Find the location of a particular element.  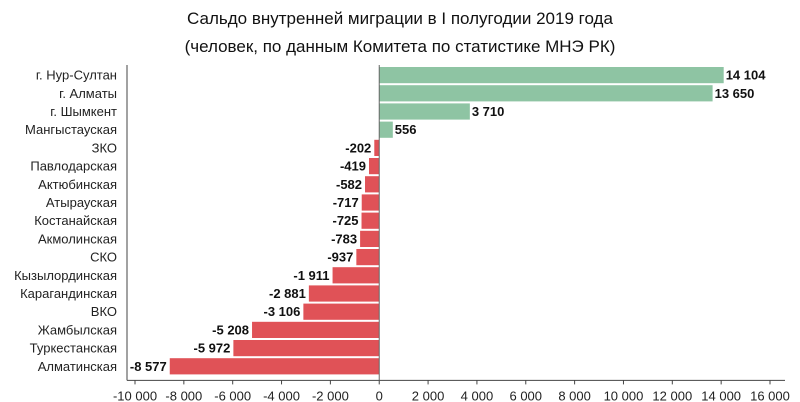

category-label: г. Нур-Султан is located at coordinates (76, 75).